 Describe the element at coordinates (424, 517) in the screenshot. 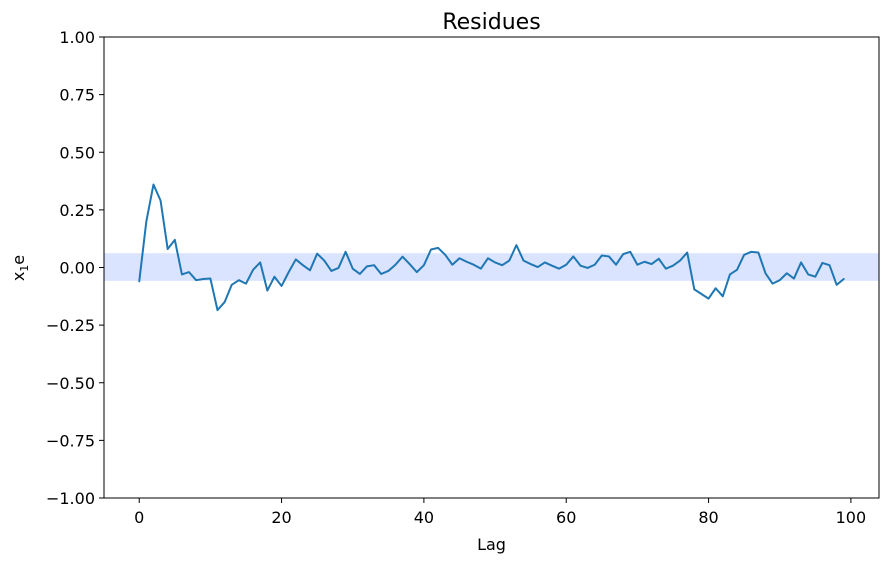

I see `x-tick-label: 40` at that location.